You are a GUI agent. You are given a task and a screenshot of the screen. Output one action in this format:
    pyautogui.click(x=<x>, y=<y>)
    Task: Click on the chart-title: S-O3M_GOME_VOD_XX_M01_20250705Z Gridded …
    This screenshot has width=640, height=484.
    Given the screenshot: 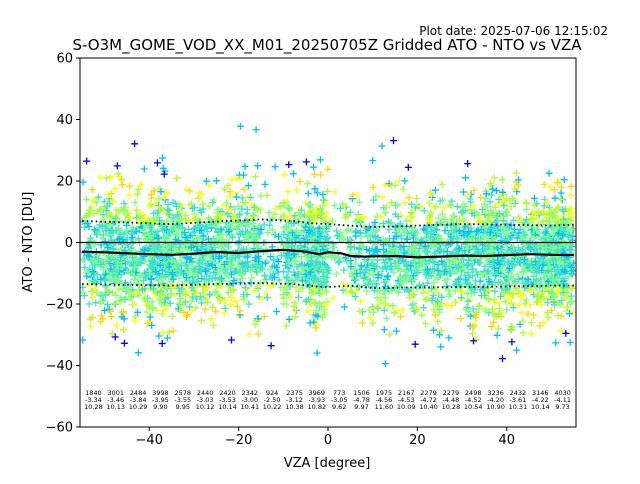 What is the action you would take?
    pyautogui.click(x=327, y=45)
    